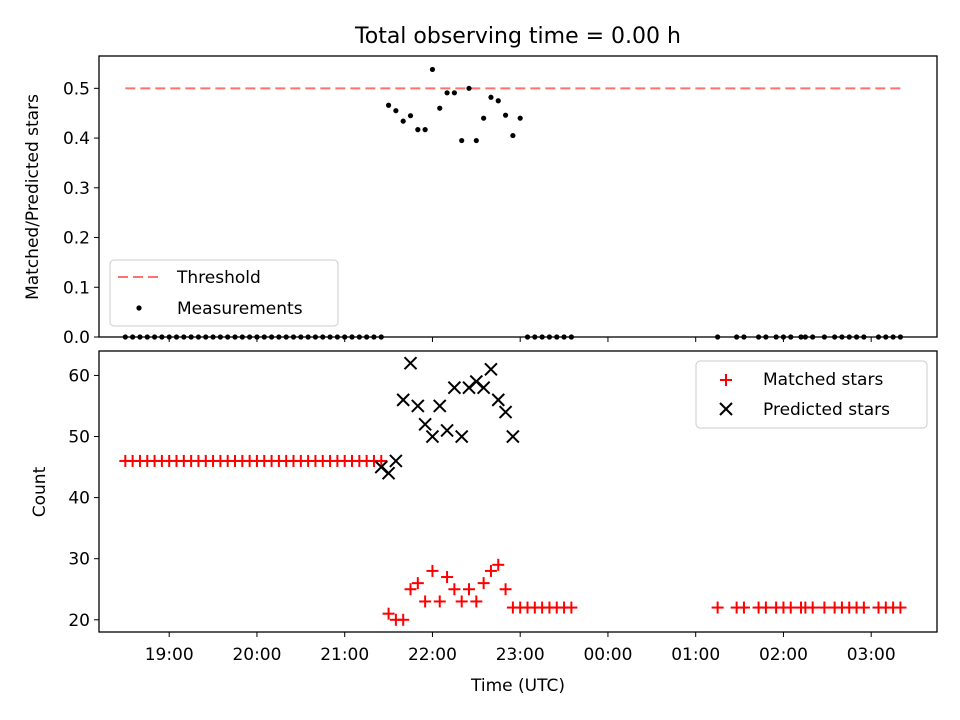 The image size is (960, 720). I want to click on bottom-x-tick-label: 02:00, so click(783, 655).